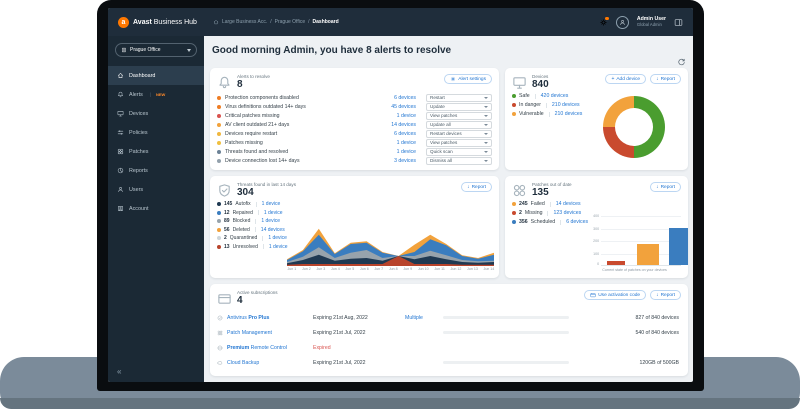  Describe the element at coordinates (634, 127) in the screenshot. I see `devices-donut-chart` at that location.